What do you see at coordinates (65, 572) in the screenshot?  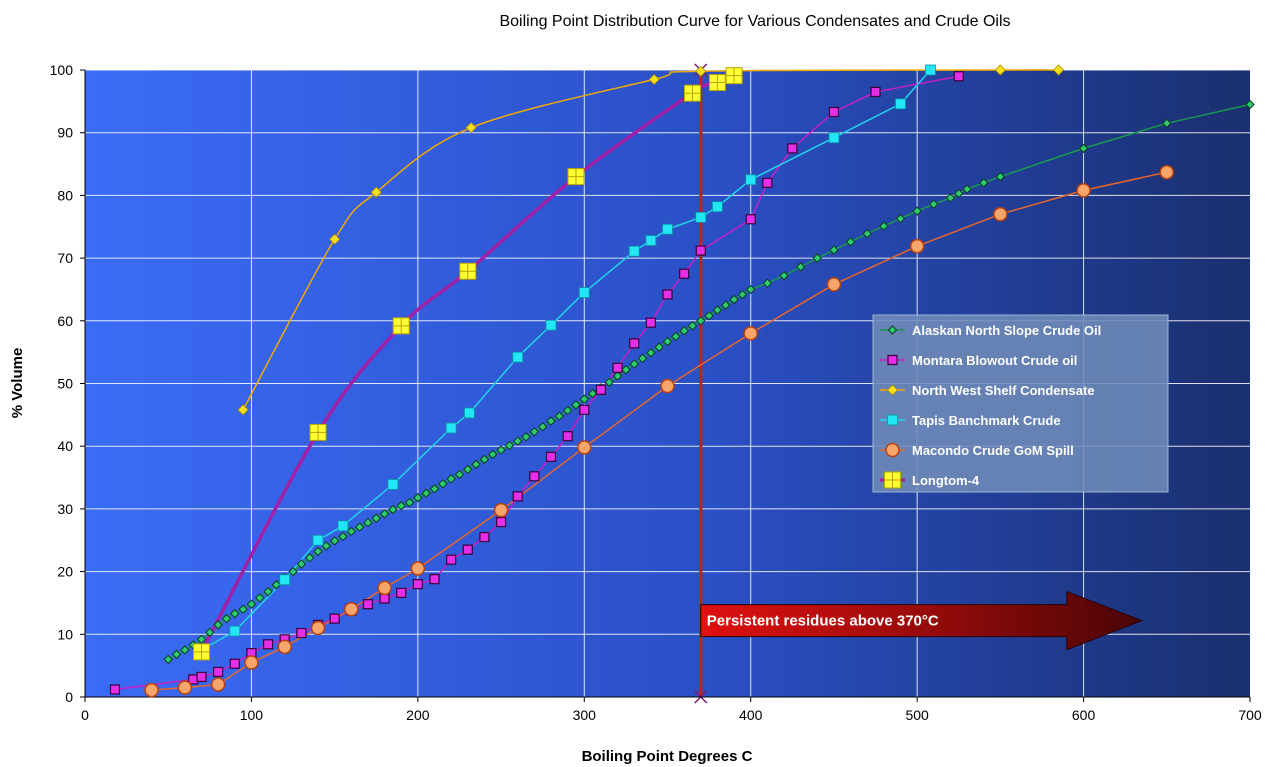 I see `y-tick-label: 20` at bounding box center [65, 572].